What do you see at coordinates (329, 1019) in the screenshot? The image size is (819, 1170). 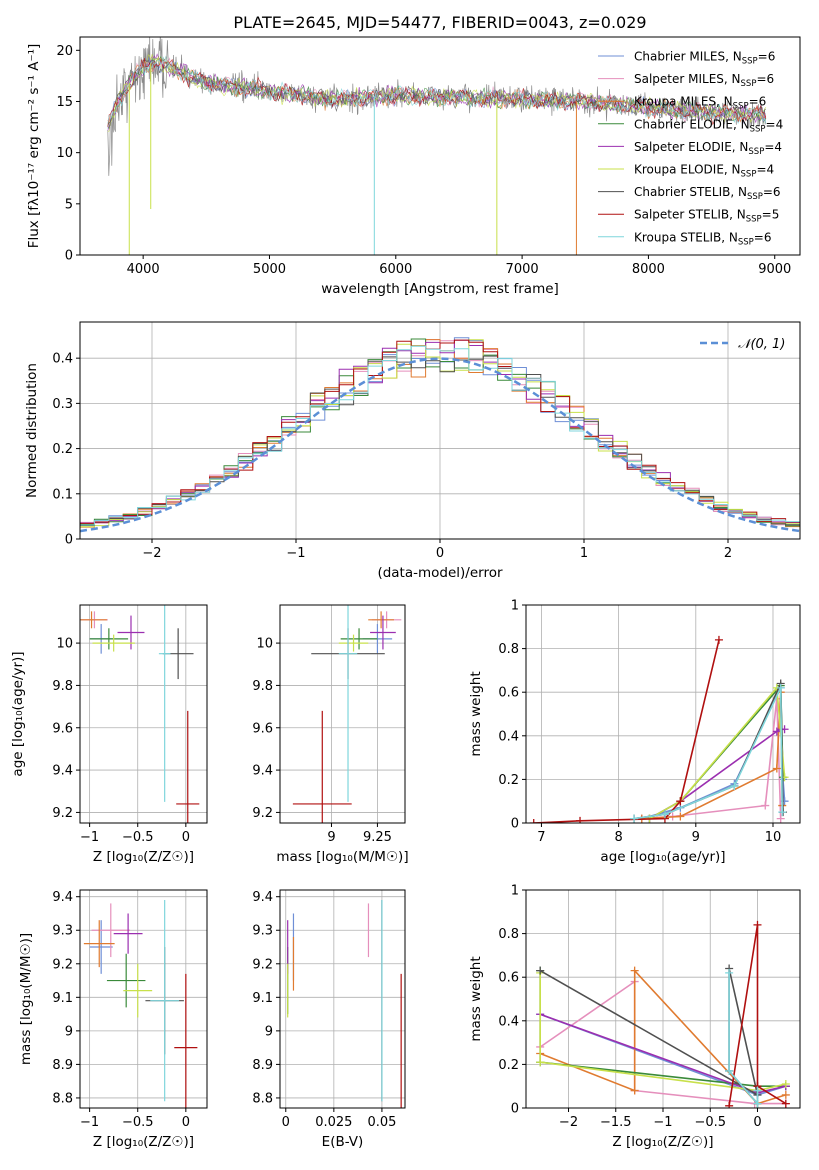 I see `panel-mass-EBV: 0 0.025 0.05 8.8 8.9 9 9.1 9.2 9.3 9.4 E(B-V)` at bounding box center [329, 1019].